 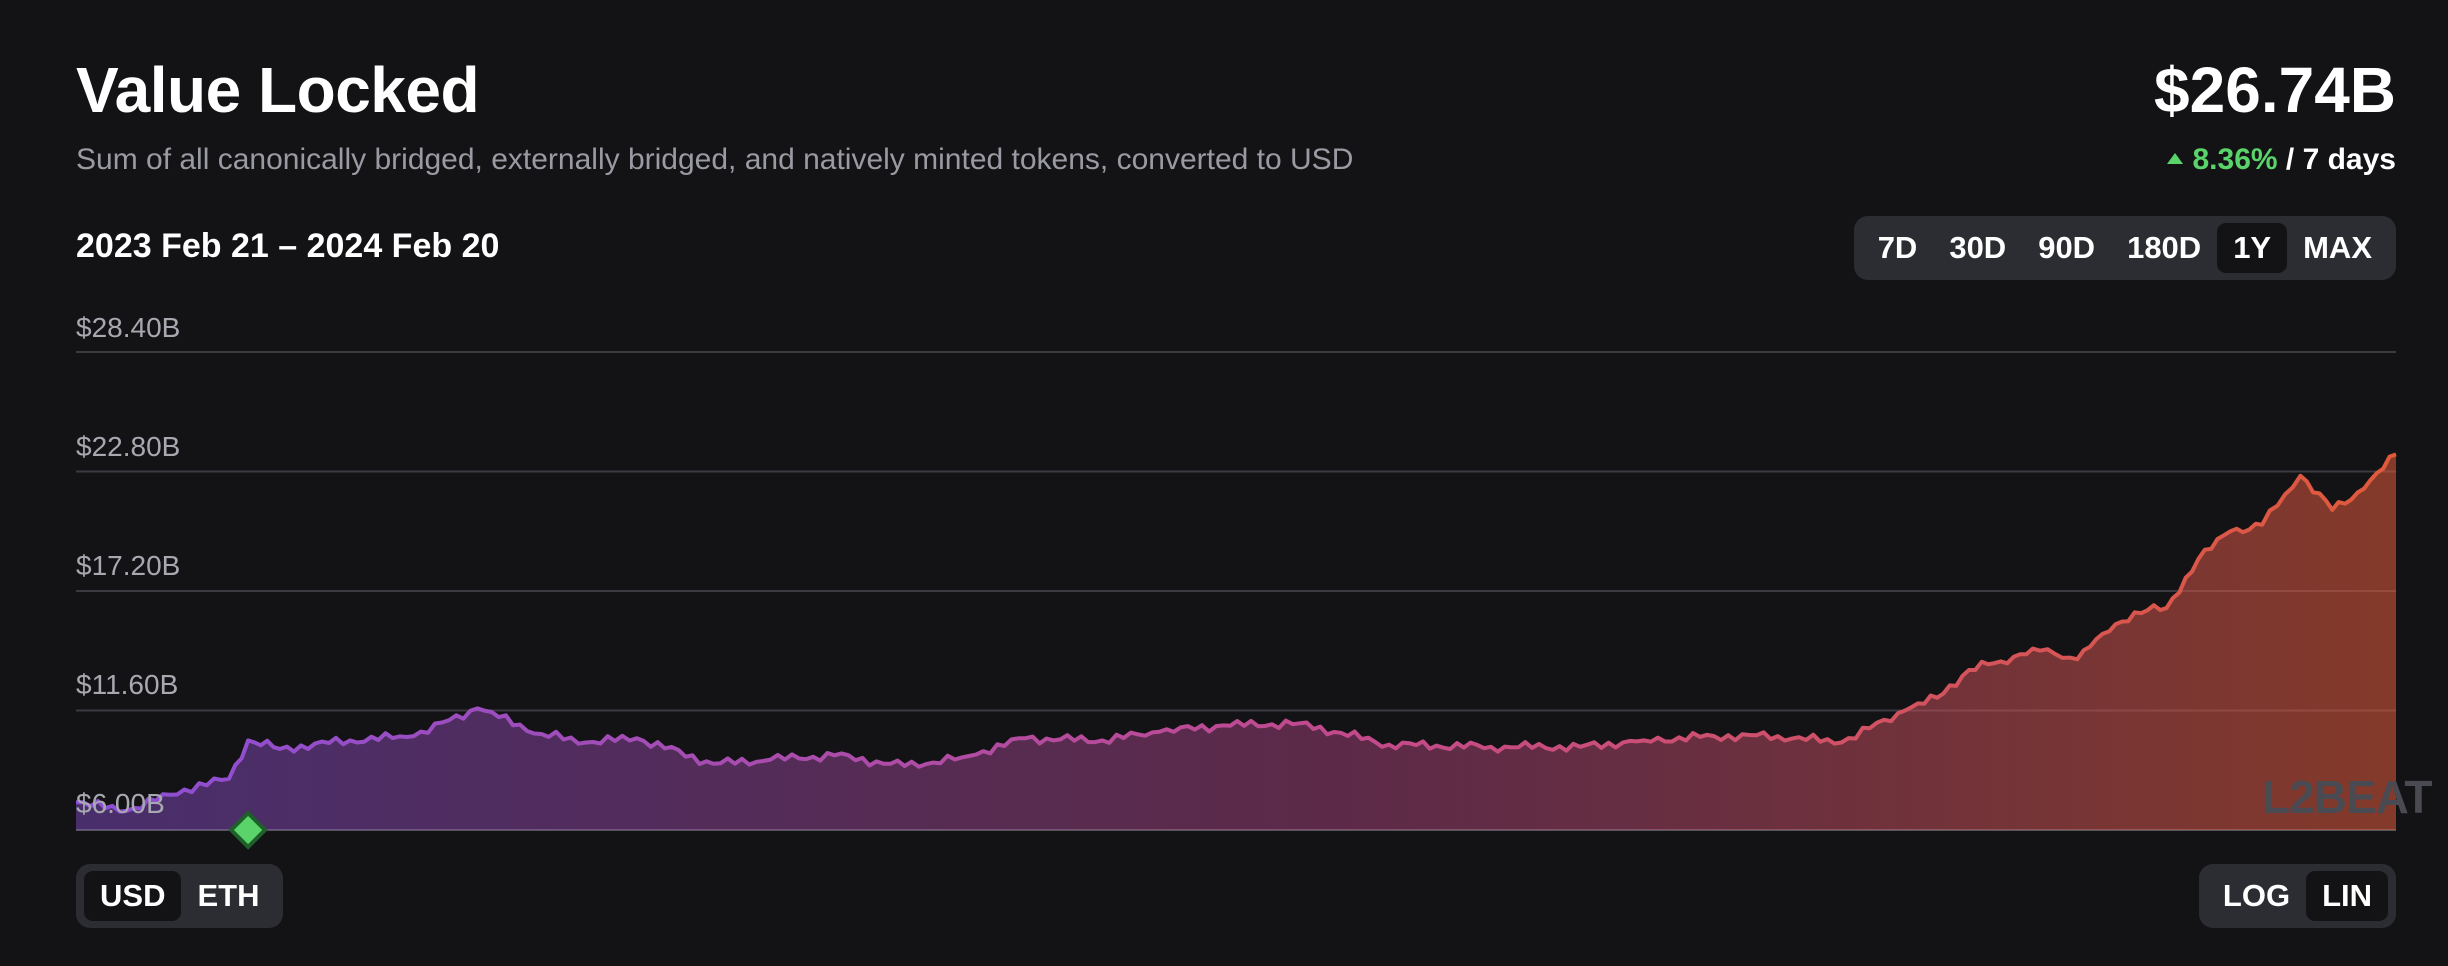 I want to click on scale-tab-log: LOG, so click(x=2256, y=895).